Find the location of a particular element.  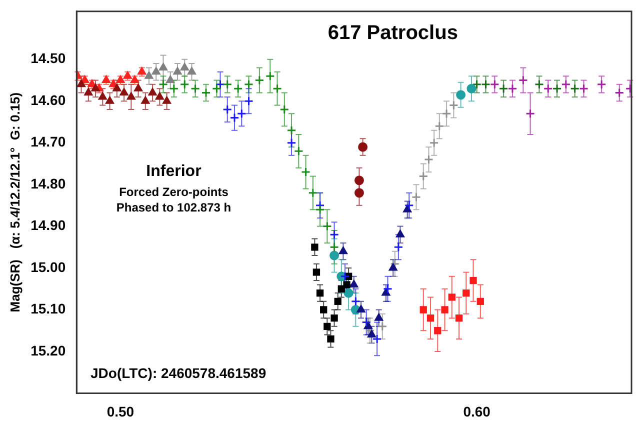

y-tick-label: 15.00 is located at coordinates (48, 266).